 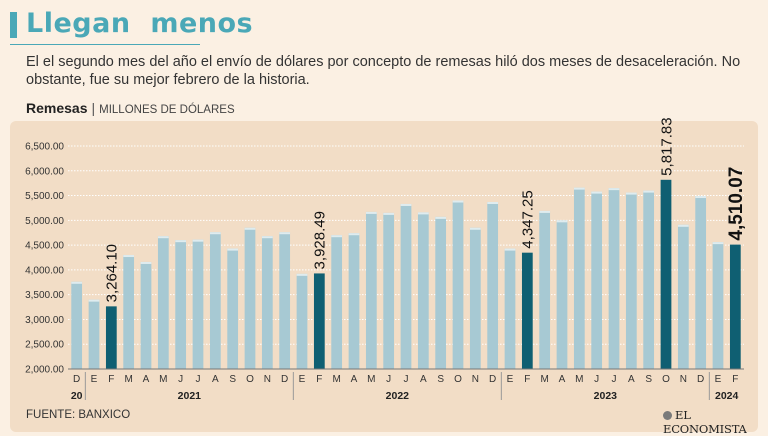 What do you see at coordinates (44, 196) in the screenshot?
I see `y-tick-label: 5,500.00` at bounding box center [44, 196].